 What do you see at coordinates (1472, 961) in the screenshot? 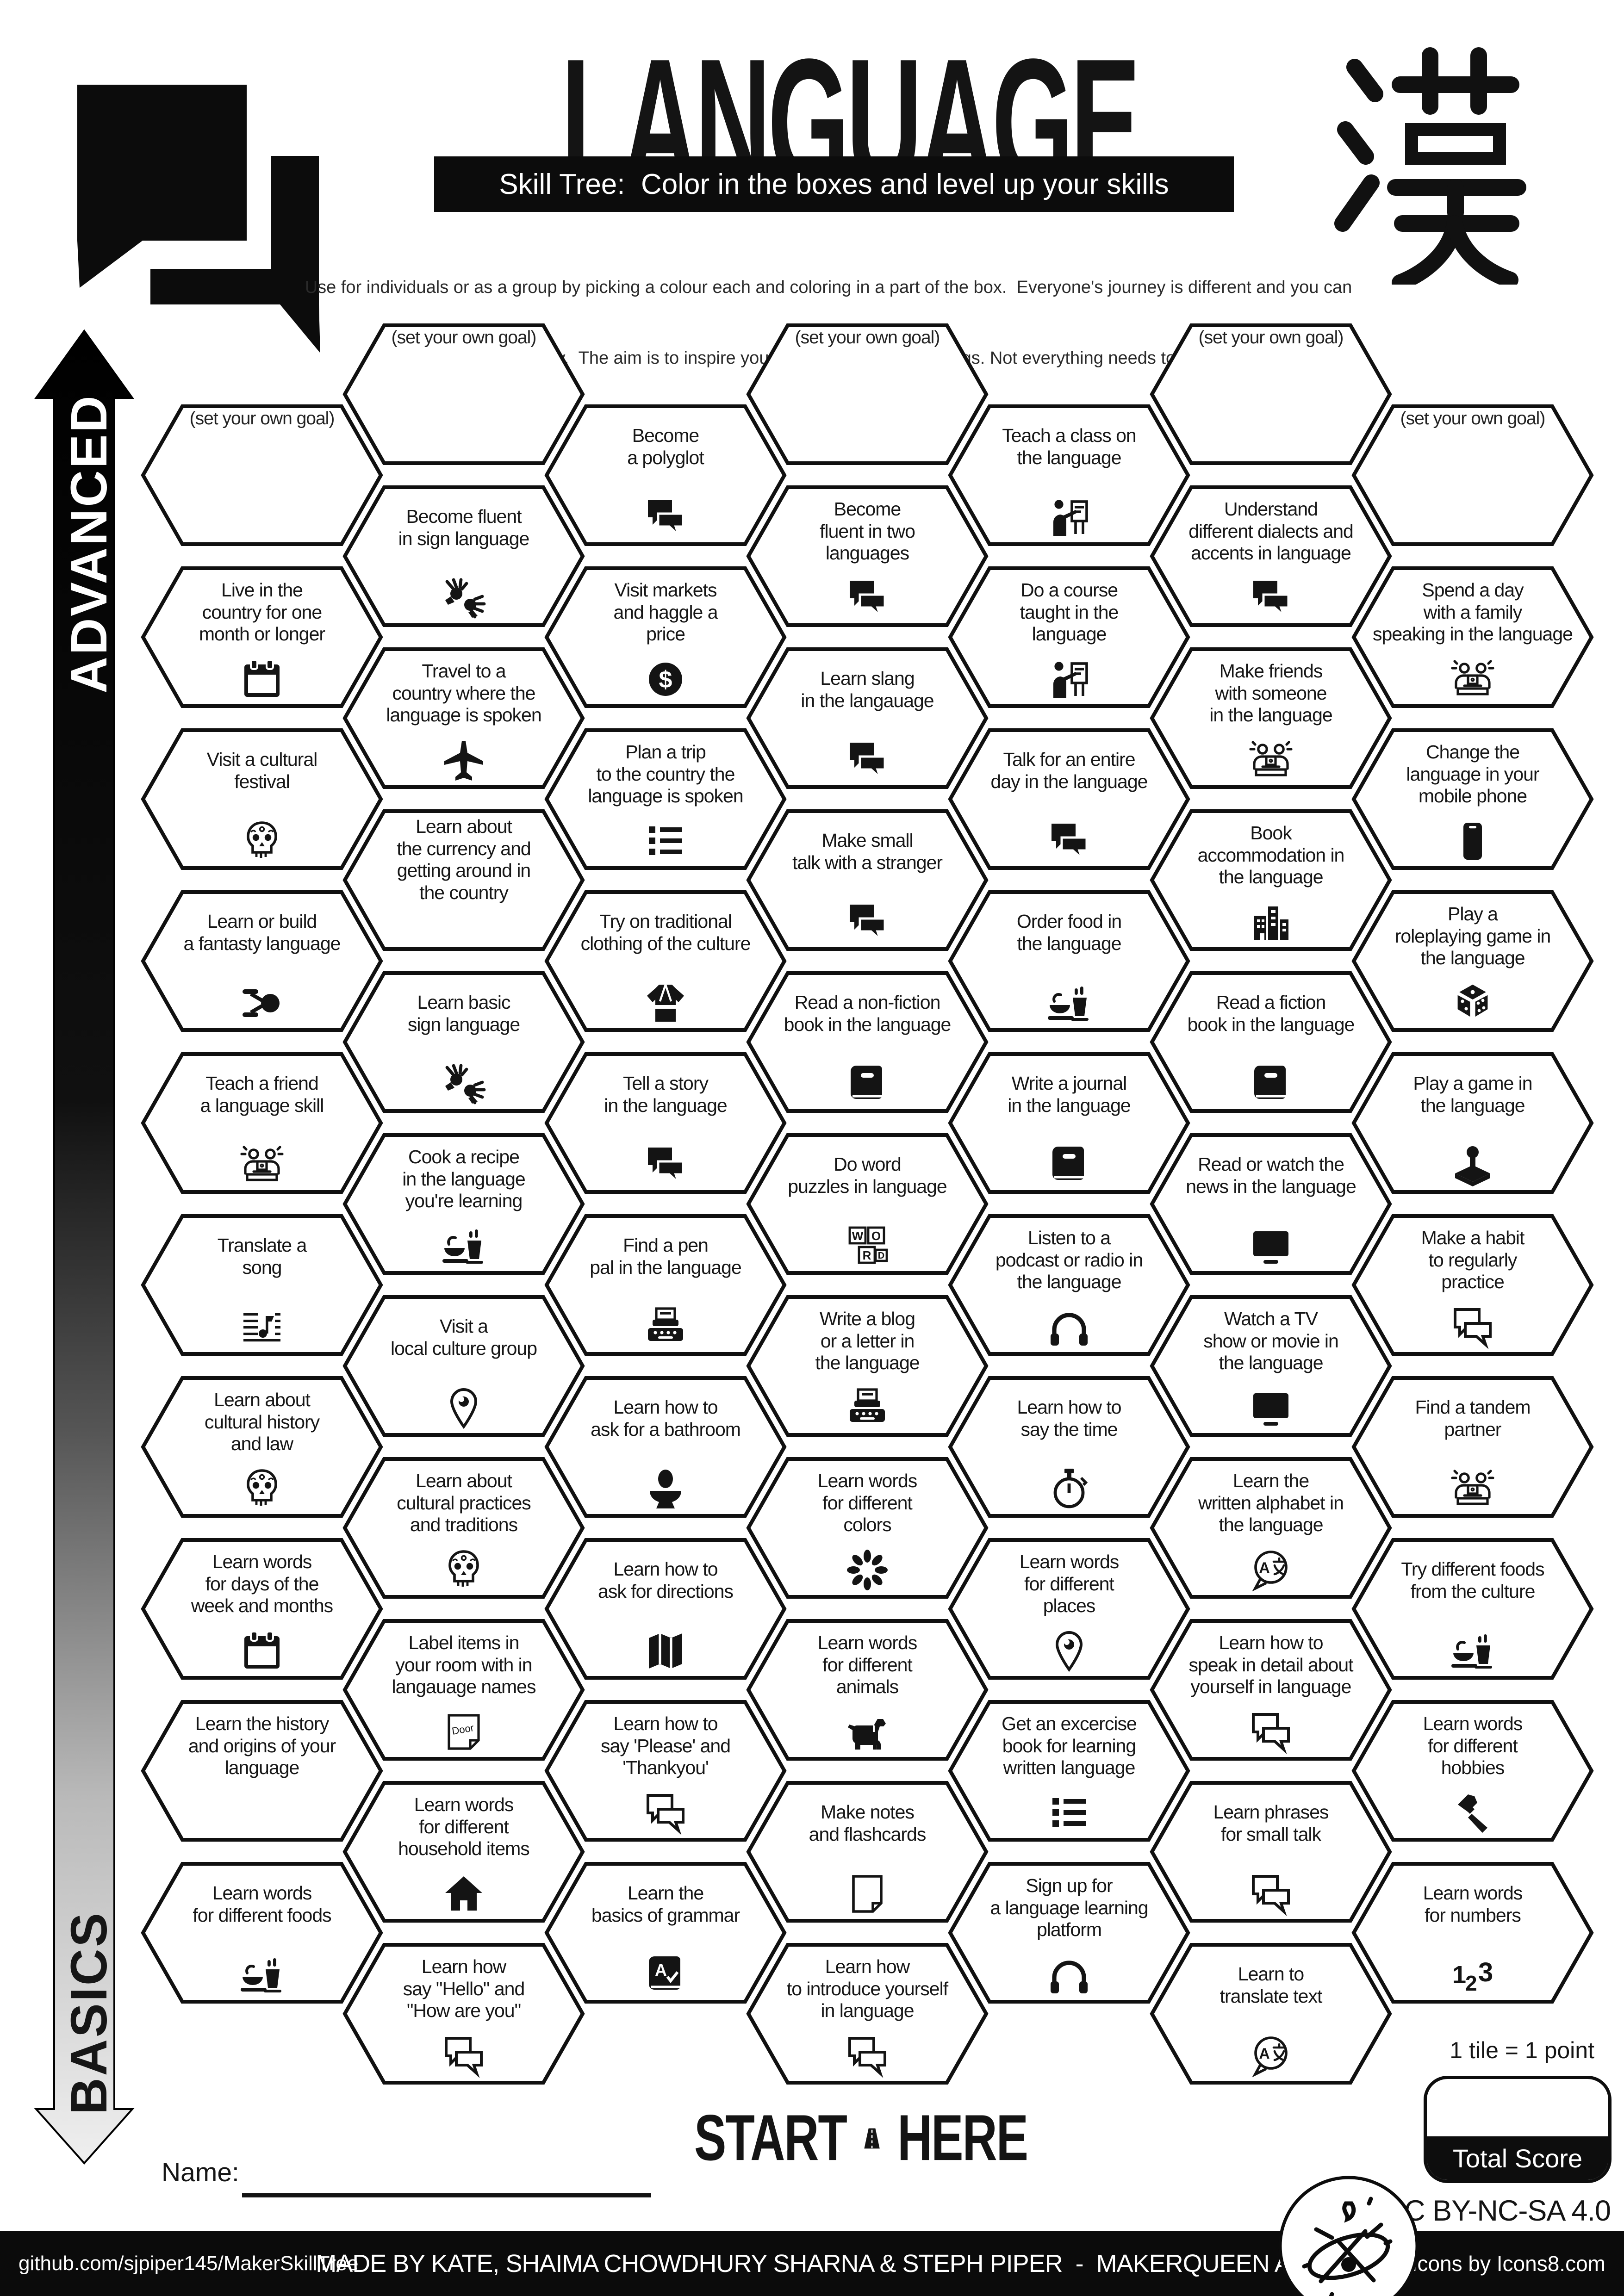
I see `hex-play-a-roleplaying-game-in: Play a roleplaying game in the language` at bounding box center [1472, 961].